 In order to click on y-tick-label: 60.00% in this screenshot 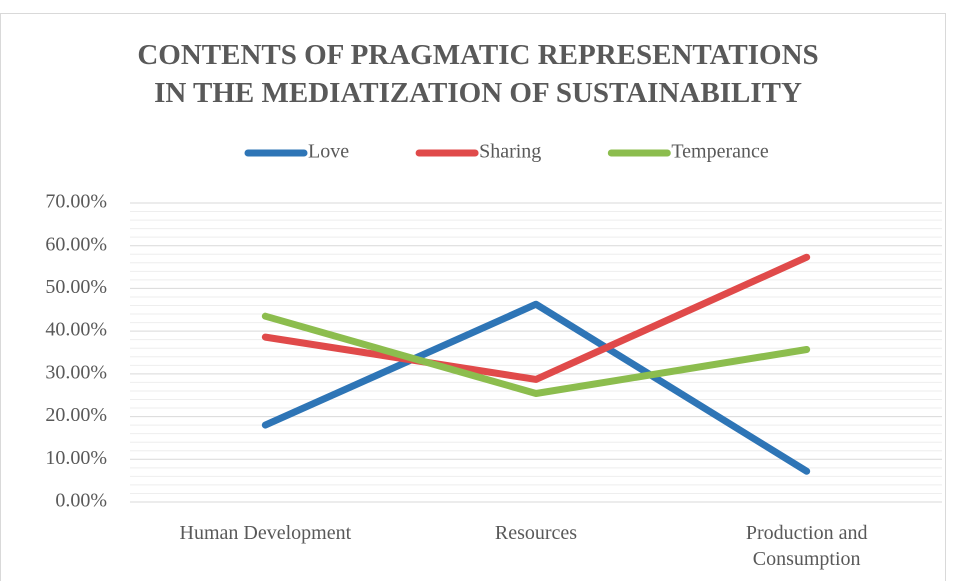, I will do `click(76, 244)`.